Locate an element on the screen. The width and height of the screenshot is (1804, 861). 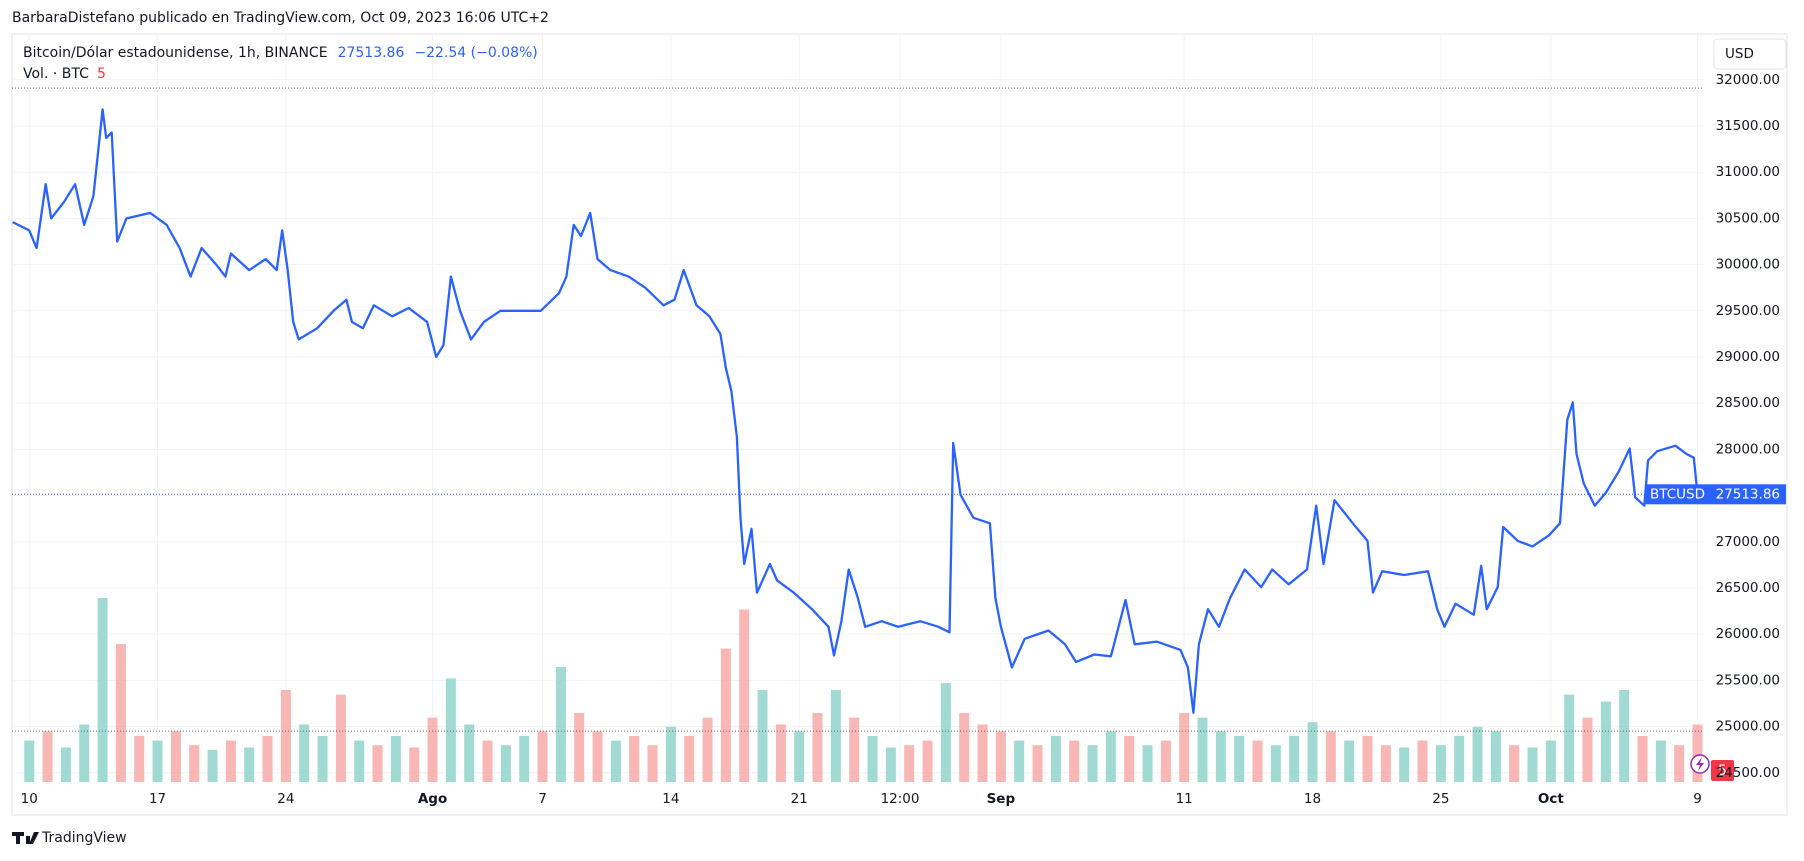
y-tick-label: 25500.00 is located at coordinates (1748, 680).